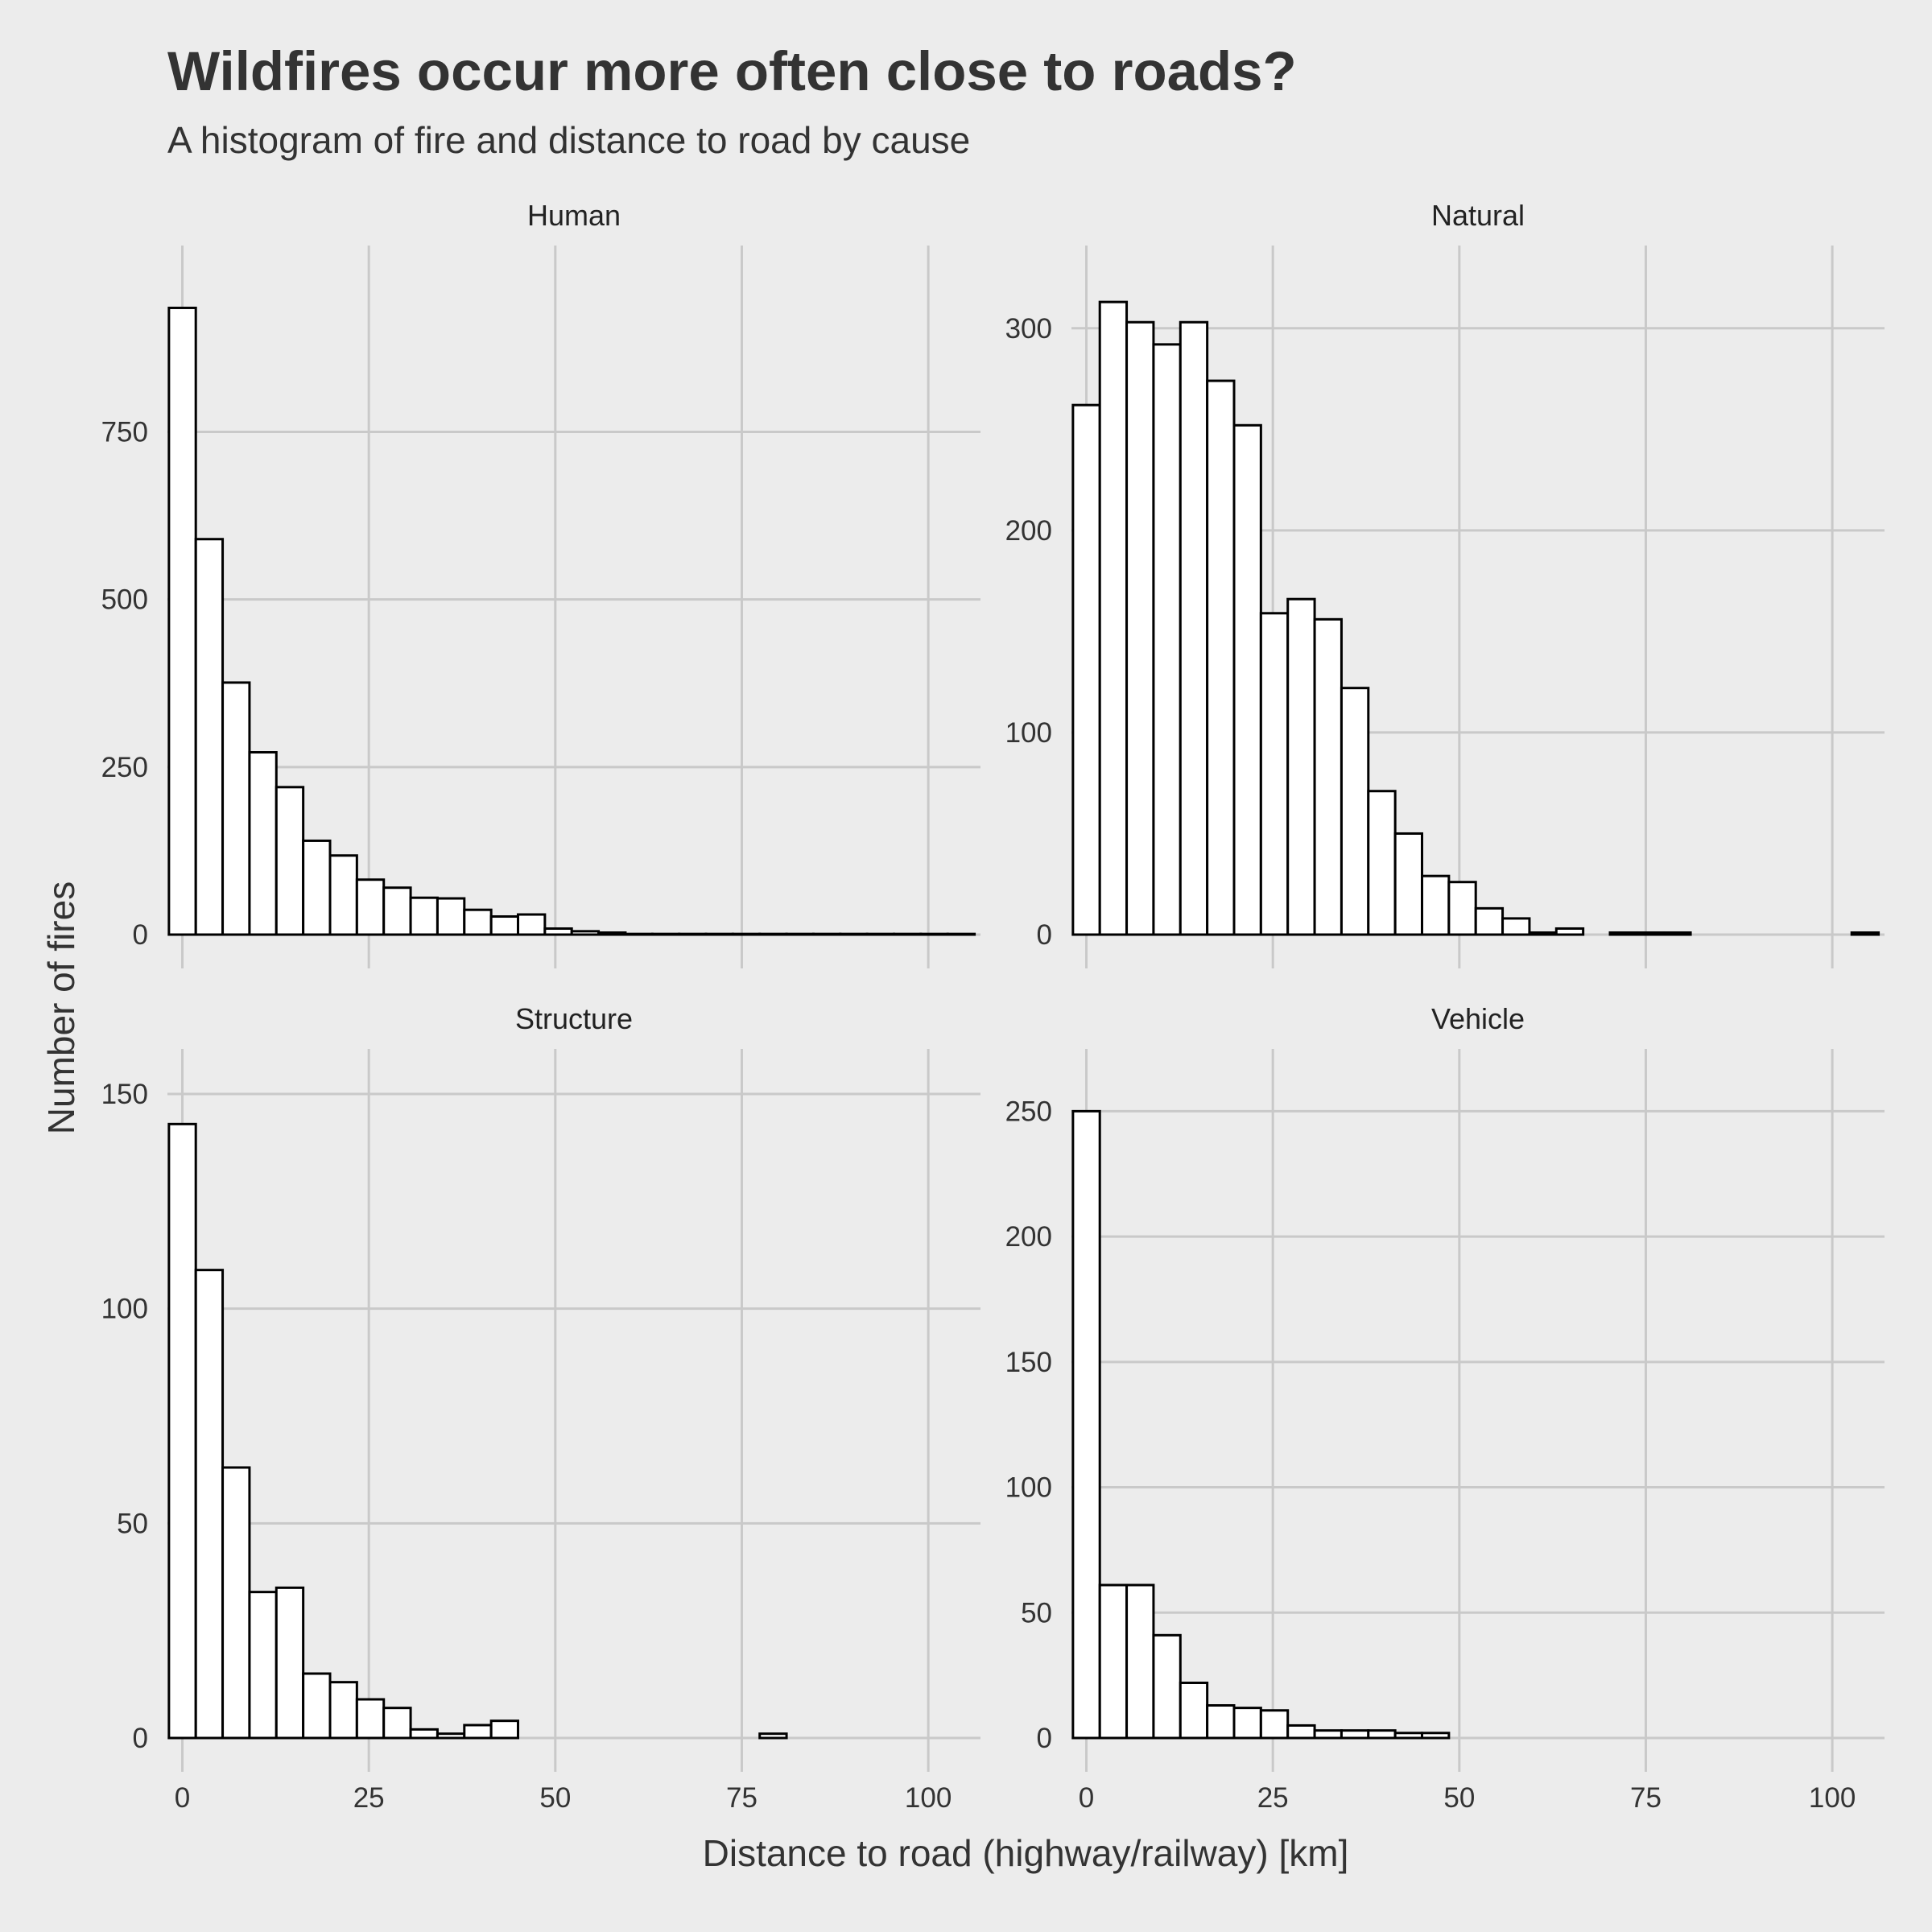  What do you see at coordinates (1273, 1798) in the screenshot?
I see `x-tick-label: 25` at bounding box center [1273, 1798].